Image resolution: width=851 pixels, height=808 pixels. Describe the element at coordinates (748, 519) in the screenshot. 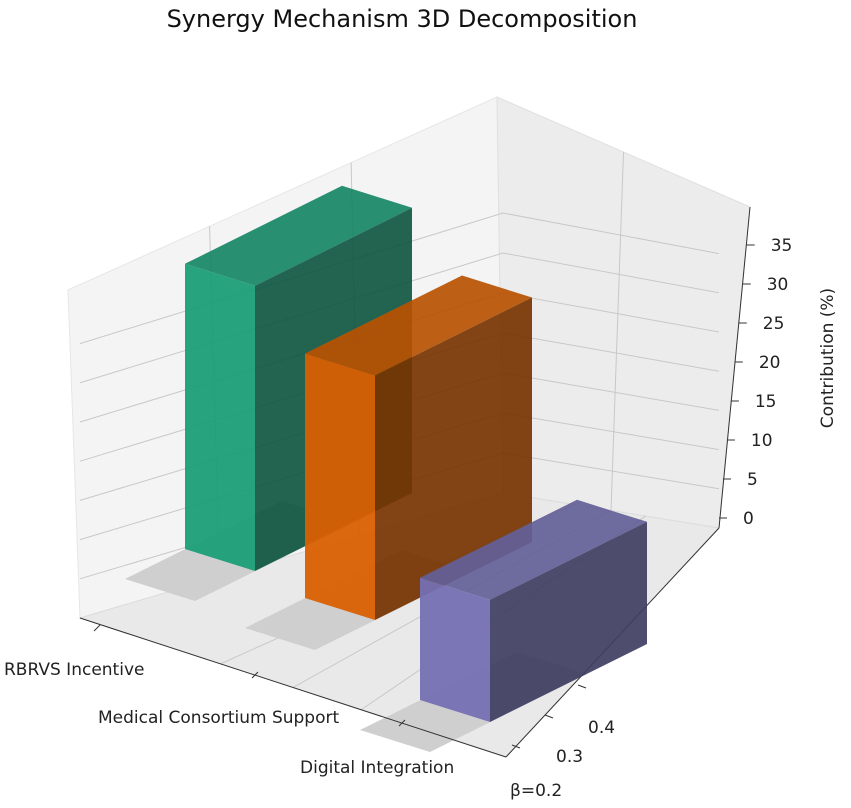

I see `z-tick-label: 0` at that location.